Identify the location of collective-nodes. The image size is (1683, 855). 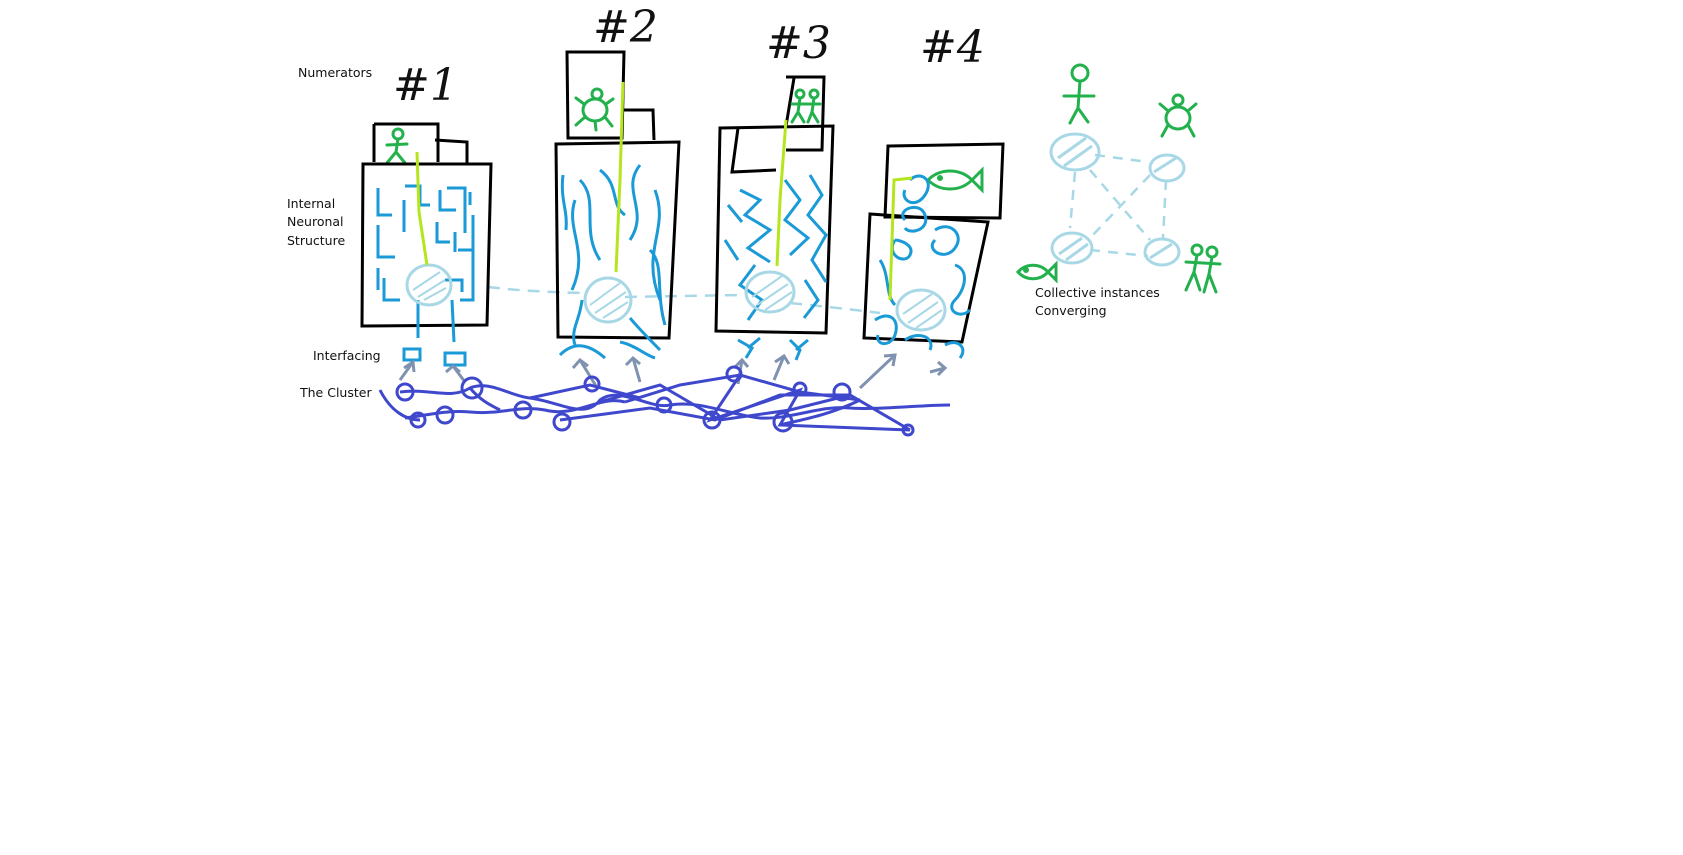
(1117, 199).